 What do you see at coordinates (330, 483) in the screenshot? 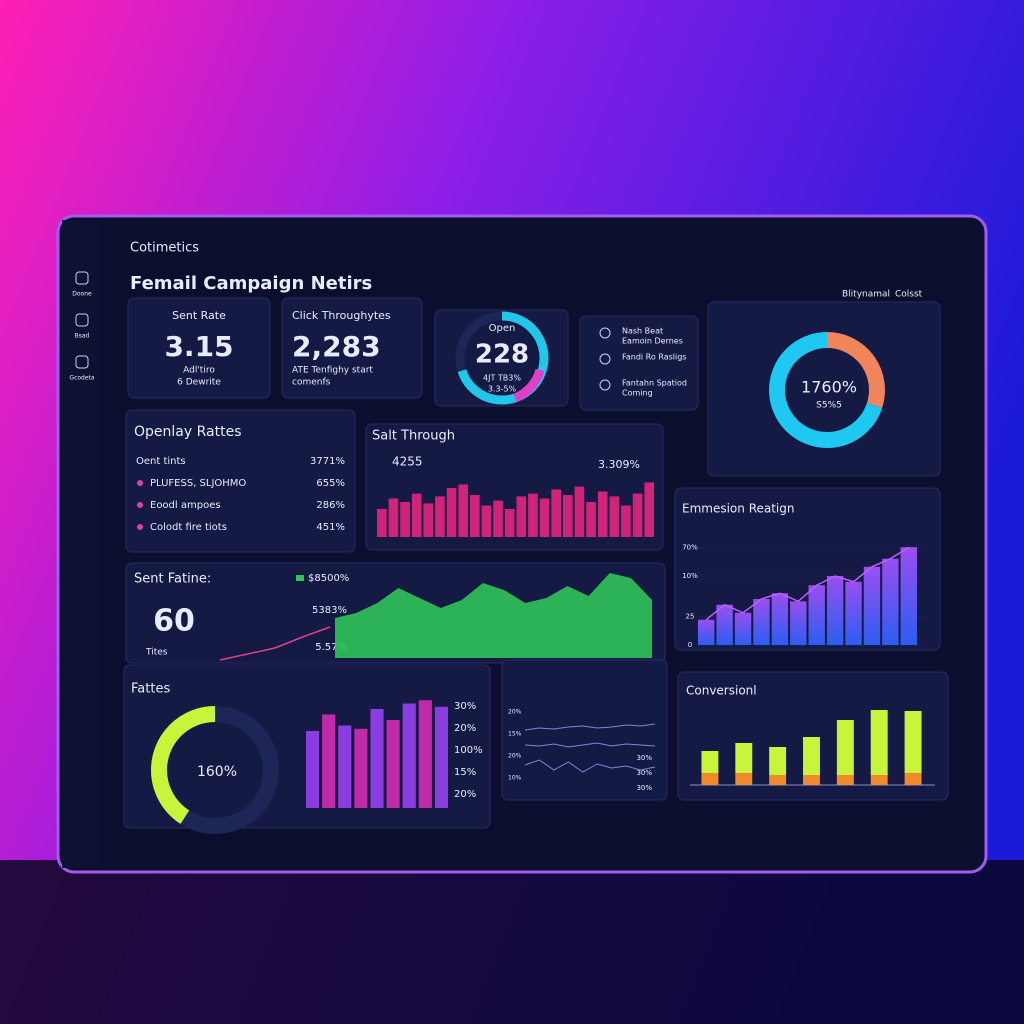
I see `row-value: 655%` at bounding box center [330, 483].